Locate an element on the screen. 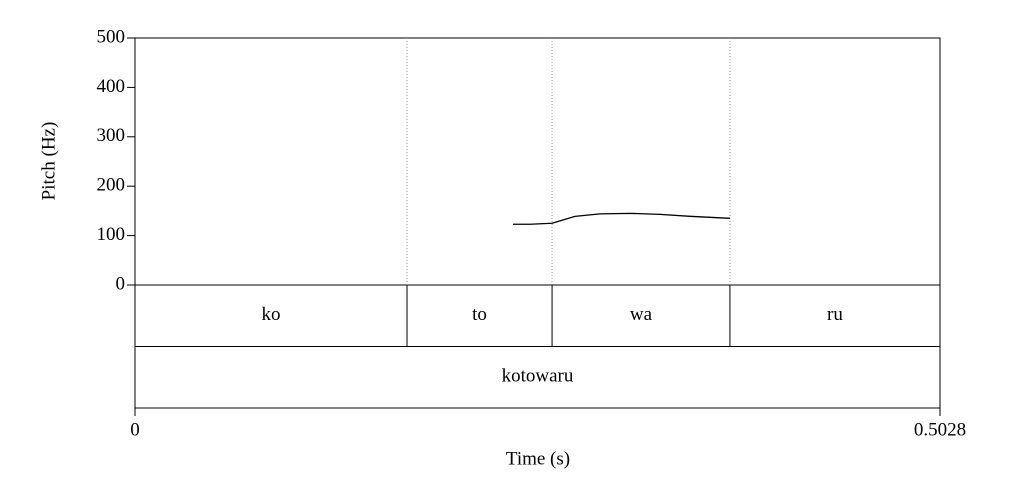  interval-label: ko is located at coordinates (271, 314).